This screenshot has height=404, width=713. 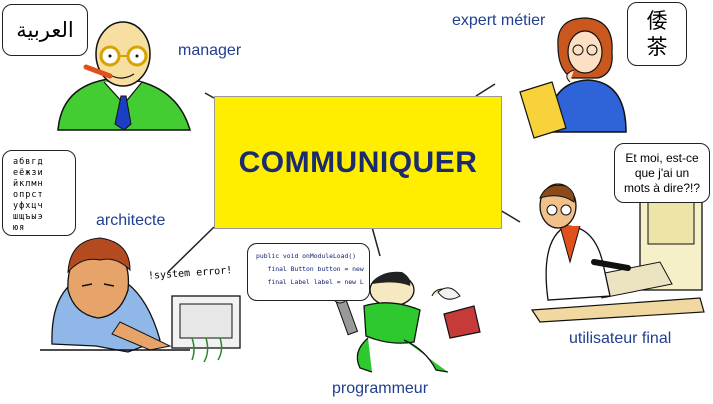 I want to click on expert-speech-bubble: 倭 茶, so click(x=657, y=34).